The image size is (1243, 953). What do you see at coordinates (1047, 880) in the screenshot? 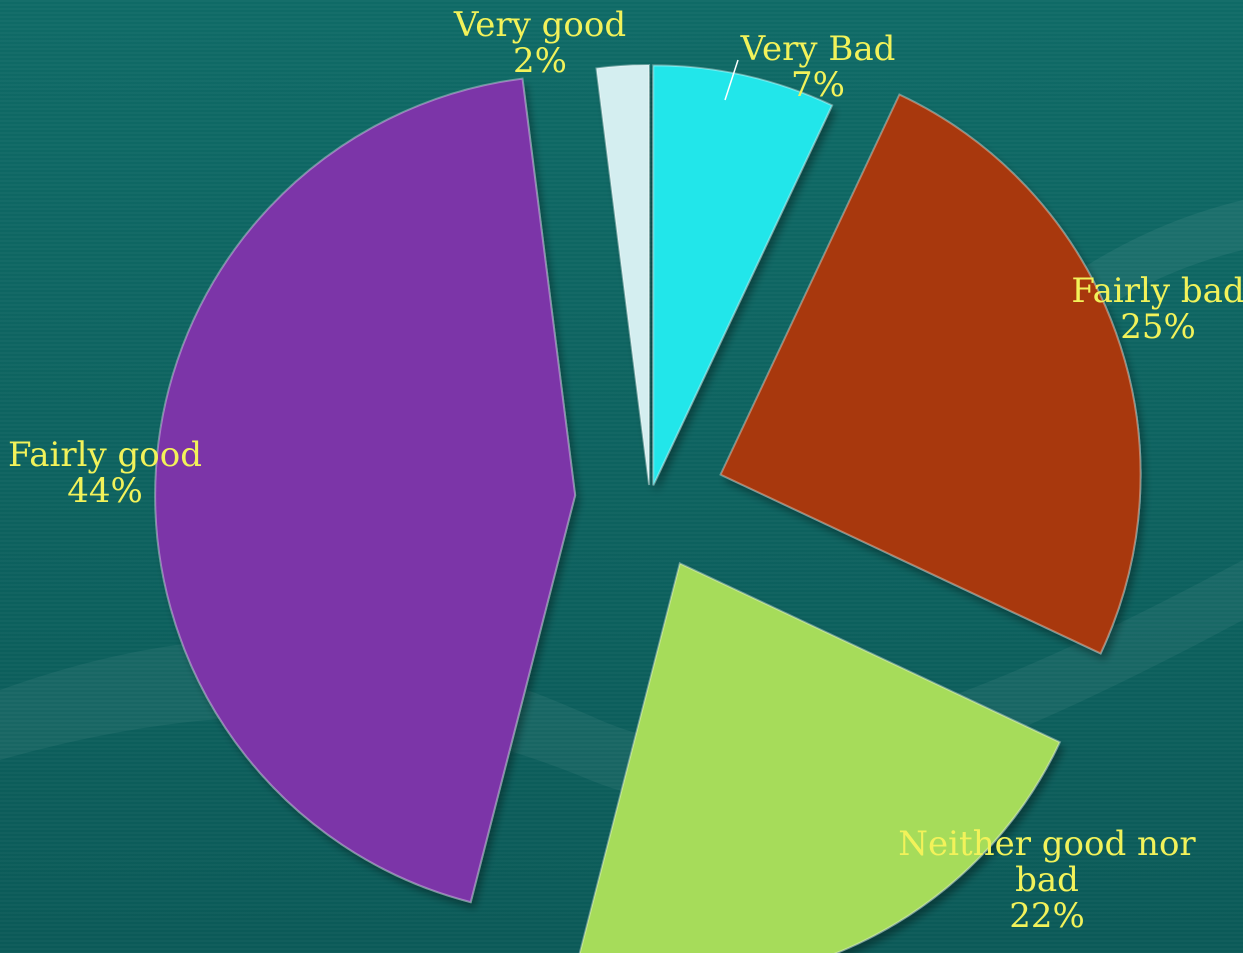
I see `data-label-neither-good-nor-bad: Neither good nor bad 22%` at bounding box center [1047, 880].